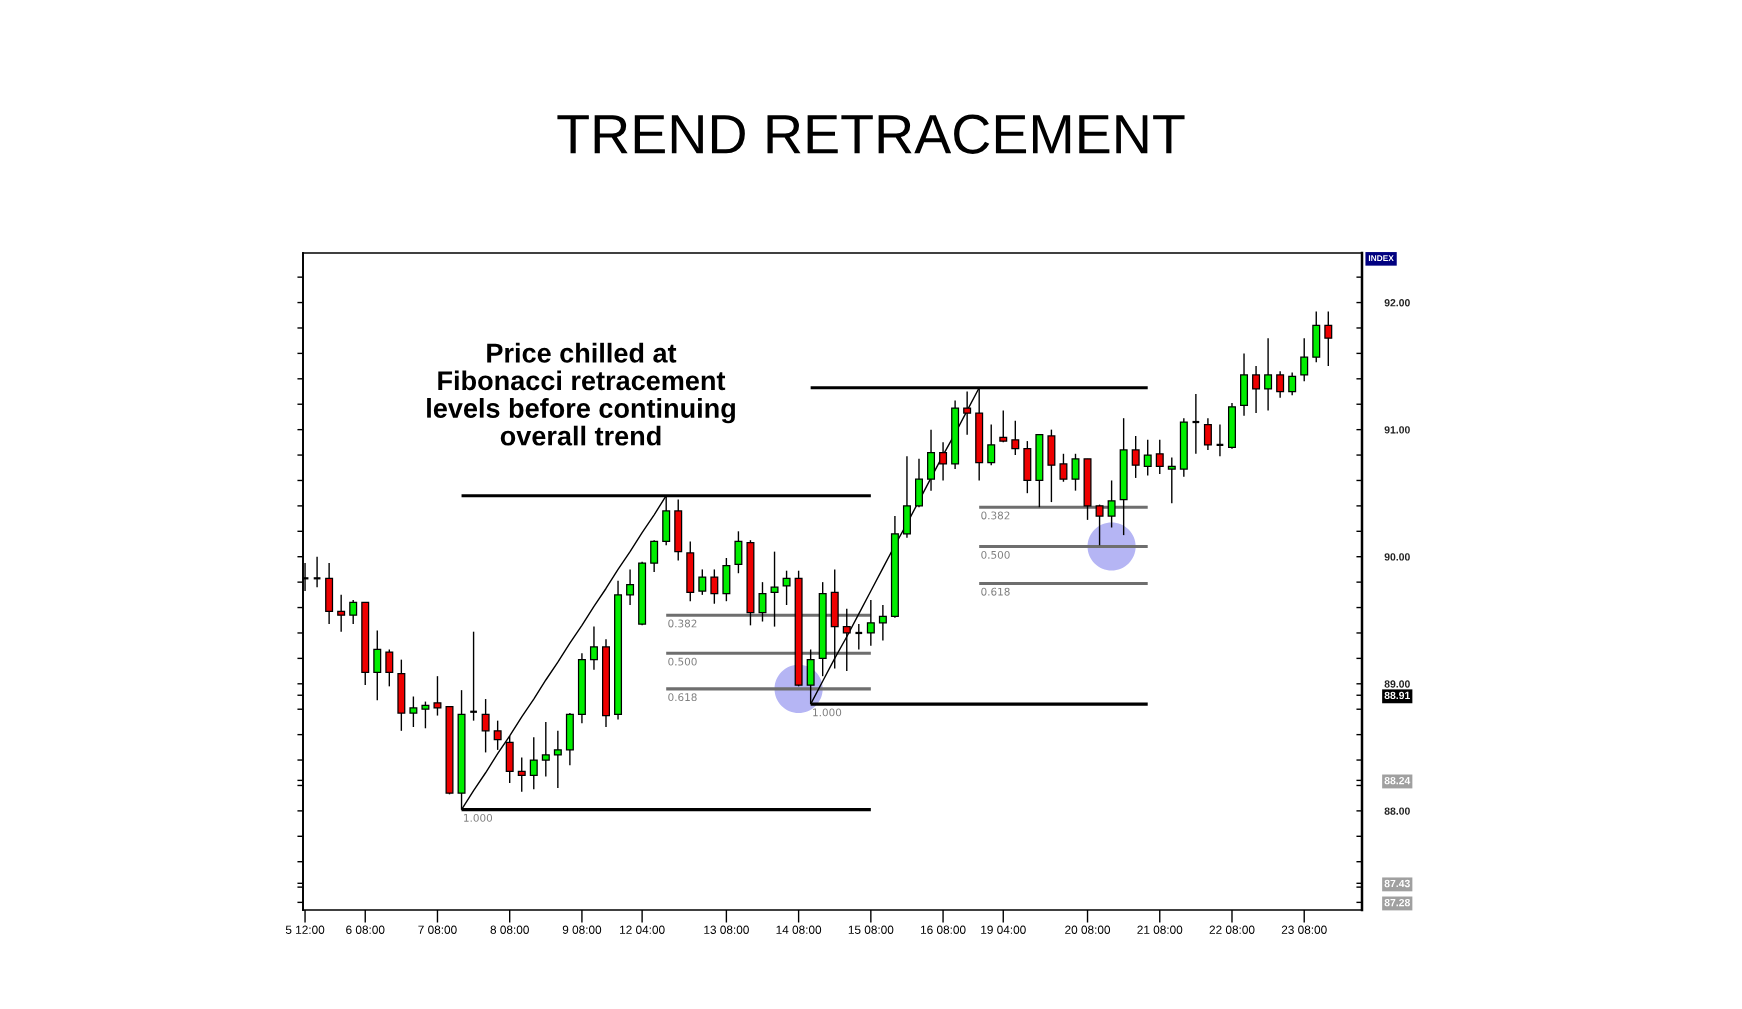 The width and height of the screenshot is (1742, 1009). I want to click on x-tick-label: 5 12:00, so click(305, 929).